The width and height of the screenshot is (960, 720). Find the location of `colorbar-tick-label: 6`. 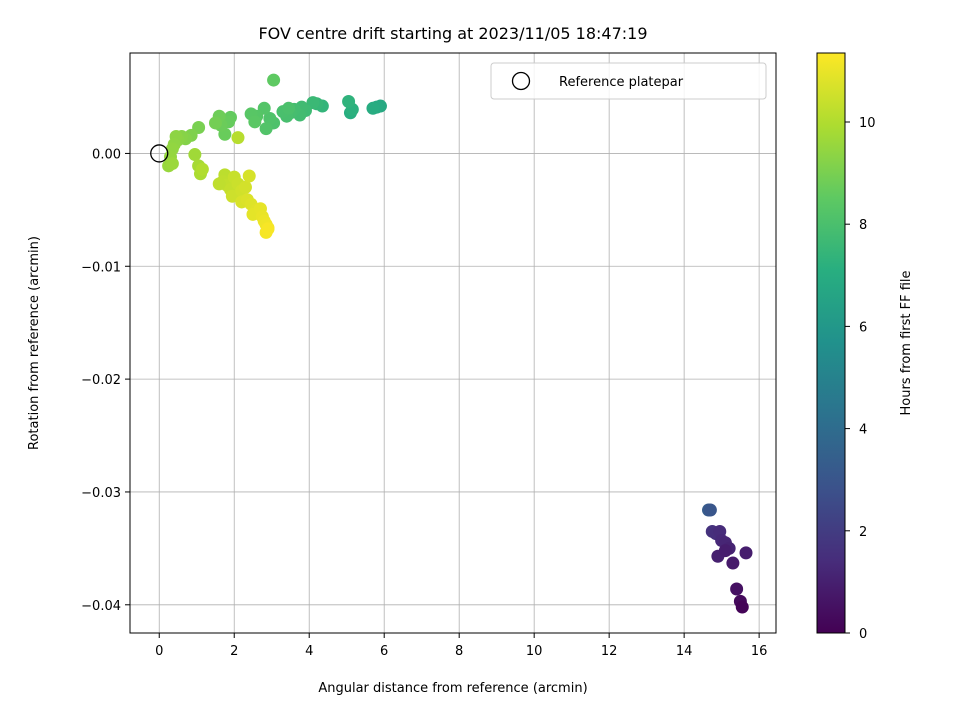

colorbar-tick-label: 6 is located at coordinates (863, 327).